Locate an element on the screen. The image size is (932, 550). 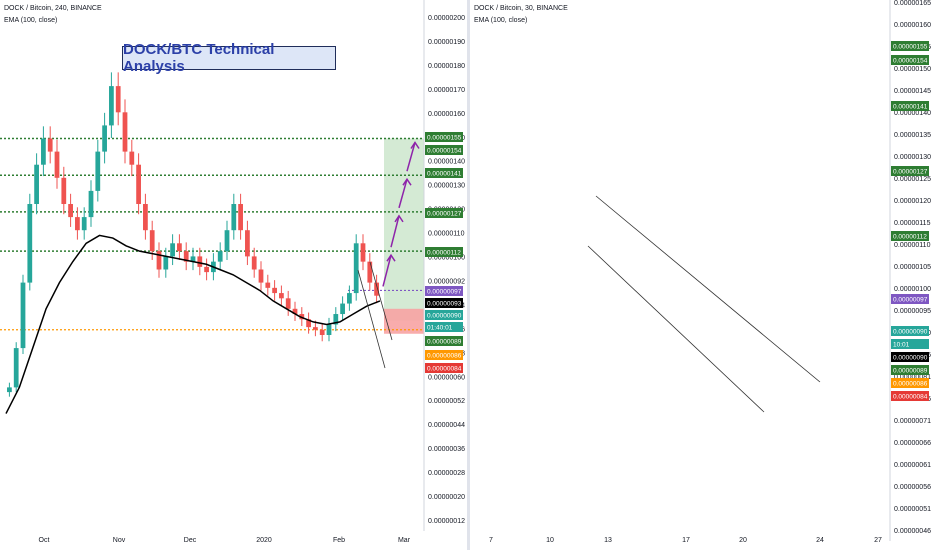
time-tick-label: Feb is located at coordinates (339, 540).